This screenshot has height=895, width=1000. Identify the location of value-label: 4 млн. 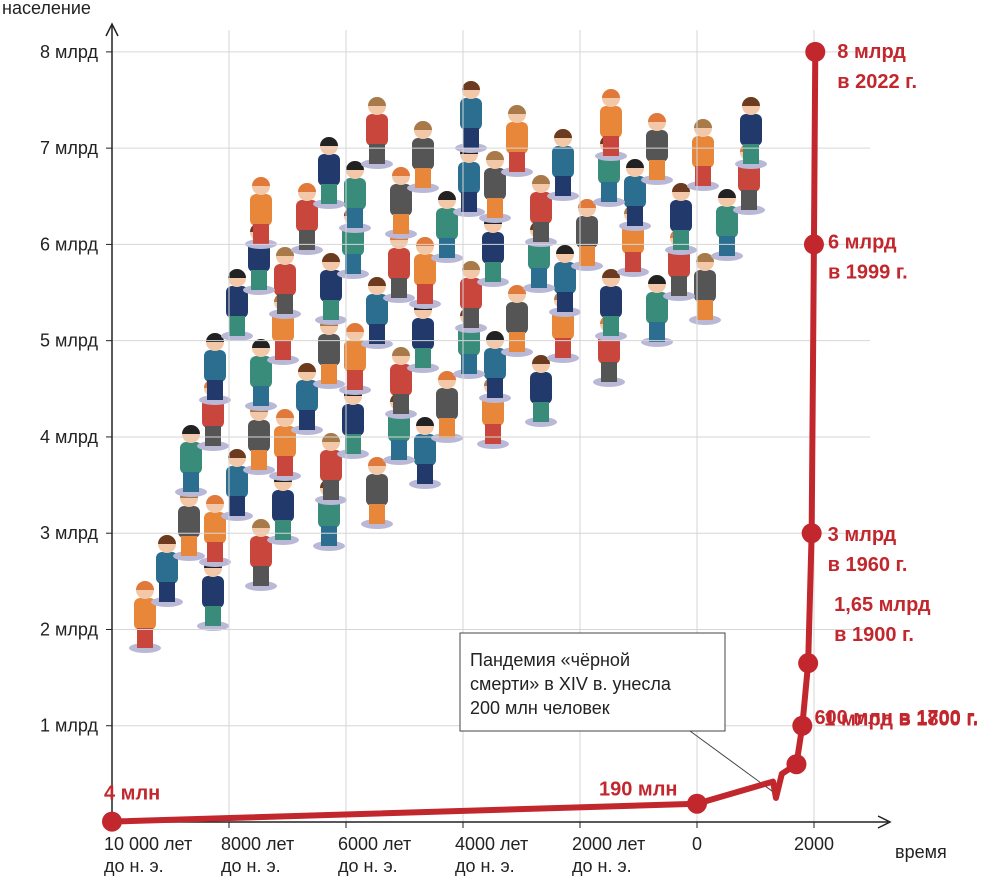
(132, 794).